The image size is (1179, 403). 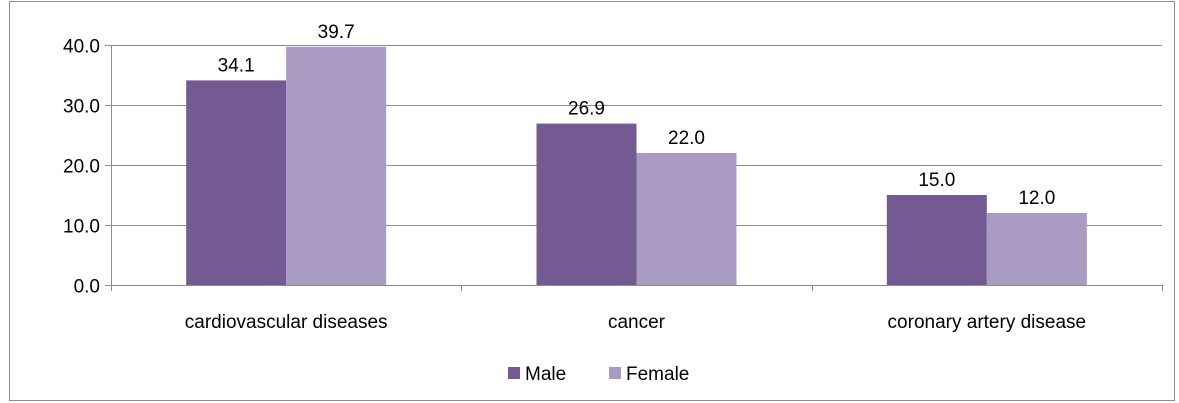 I want to click on legend-label-male: Male, so click(x=545, y=374).